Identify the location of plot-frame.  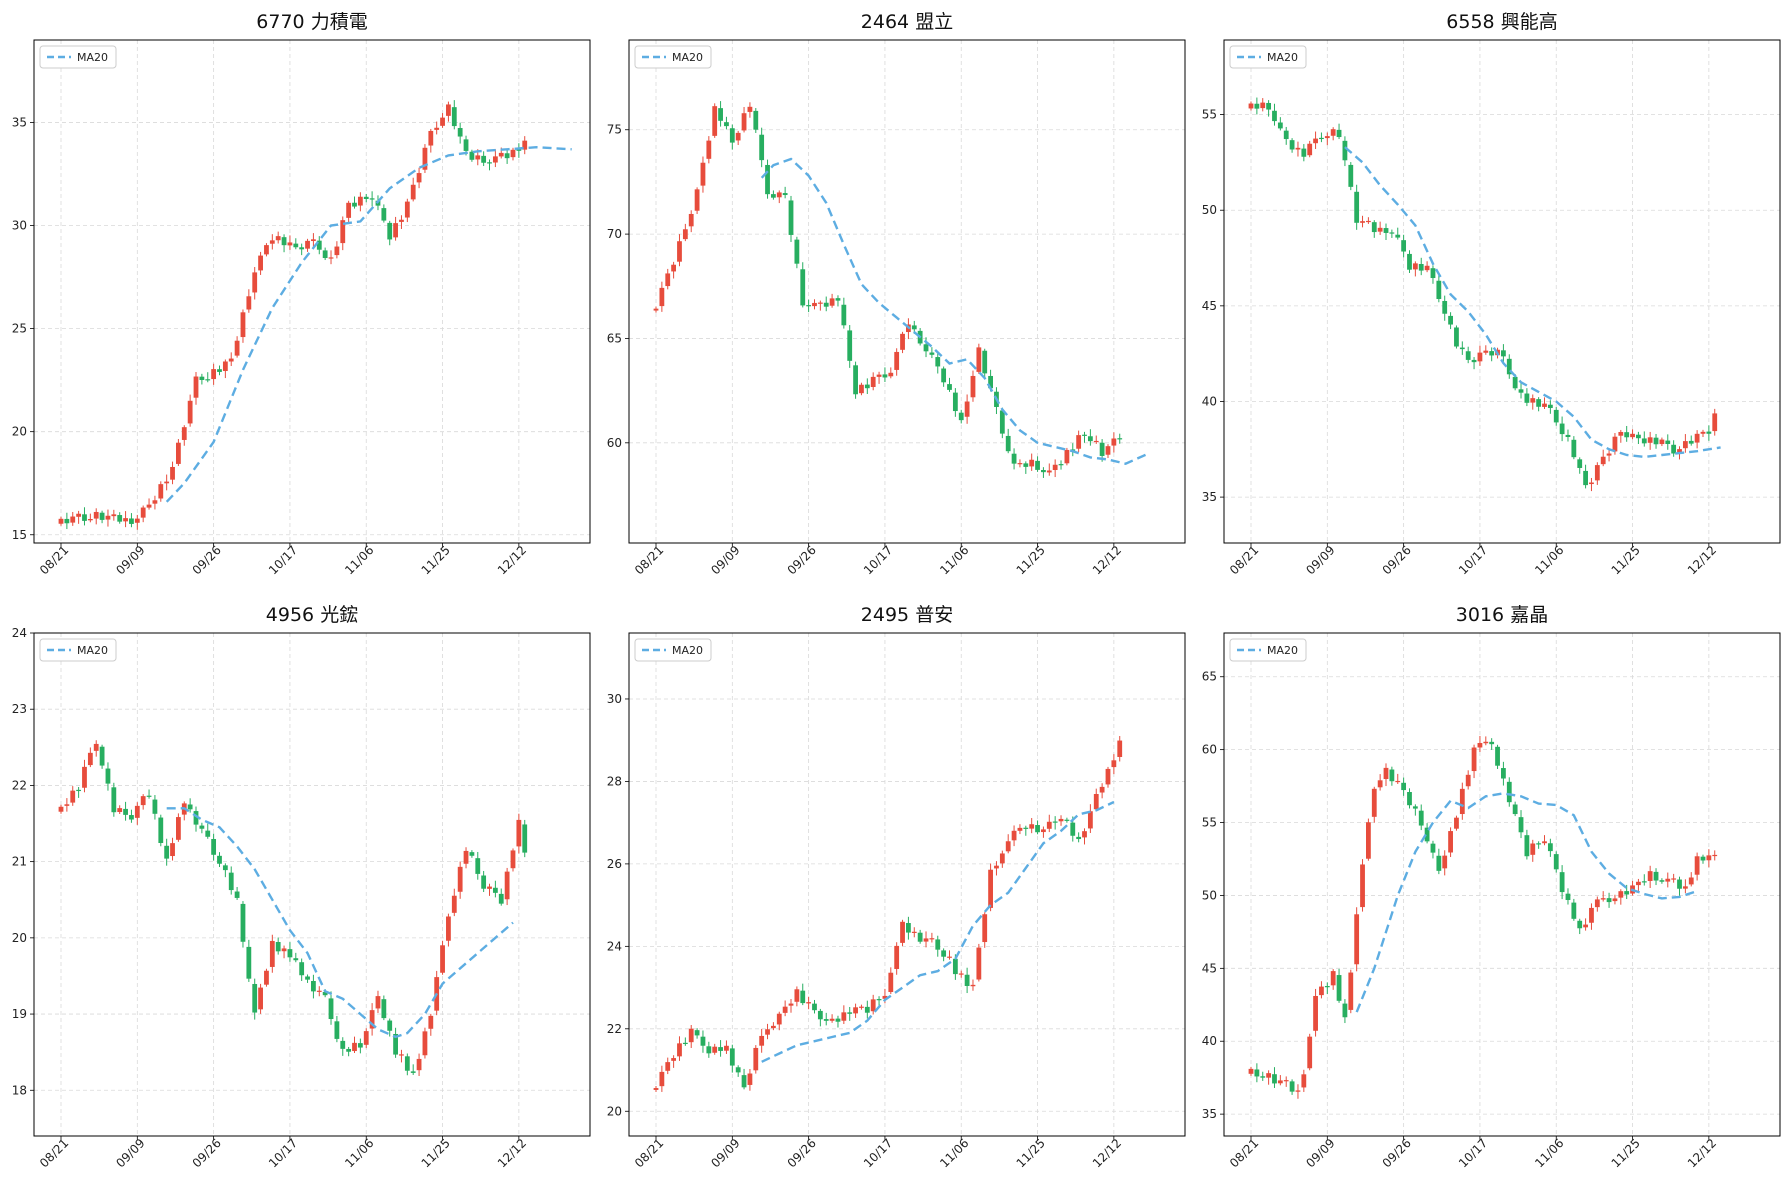
(907, 884).